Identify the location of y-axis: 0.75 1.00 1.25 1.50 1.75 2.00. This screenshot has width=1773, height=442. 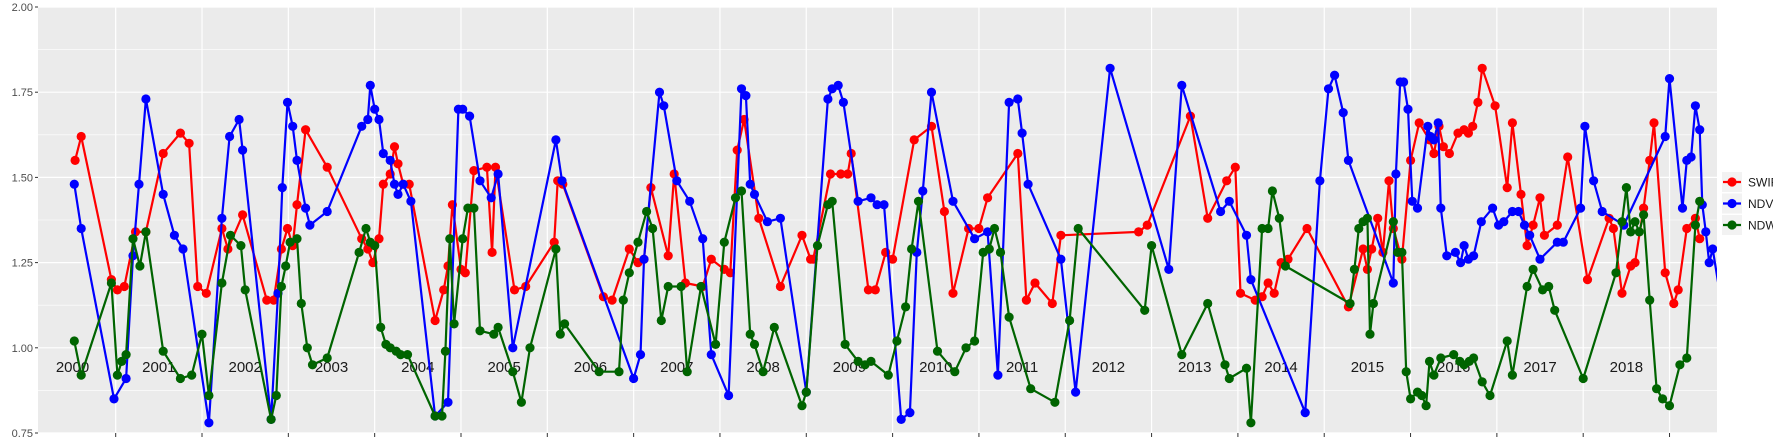
(25, 221).